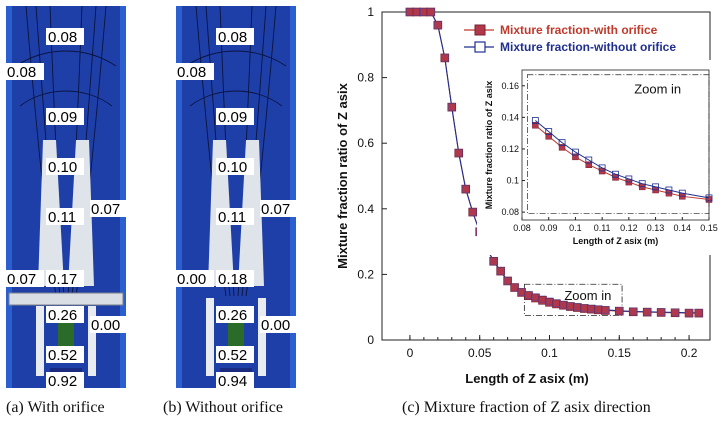  I want to click on legend-marker-without-orifice, so click(480, 47).